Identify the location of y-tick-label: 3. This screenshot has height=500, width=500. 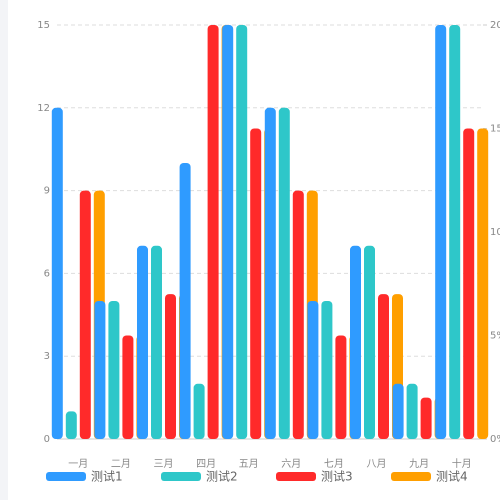
(47, 356).